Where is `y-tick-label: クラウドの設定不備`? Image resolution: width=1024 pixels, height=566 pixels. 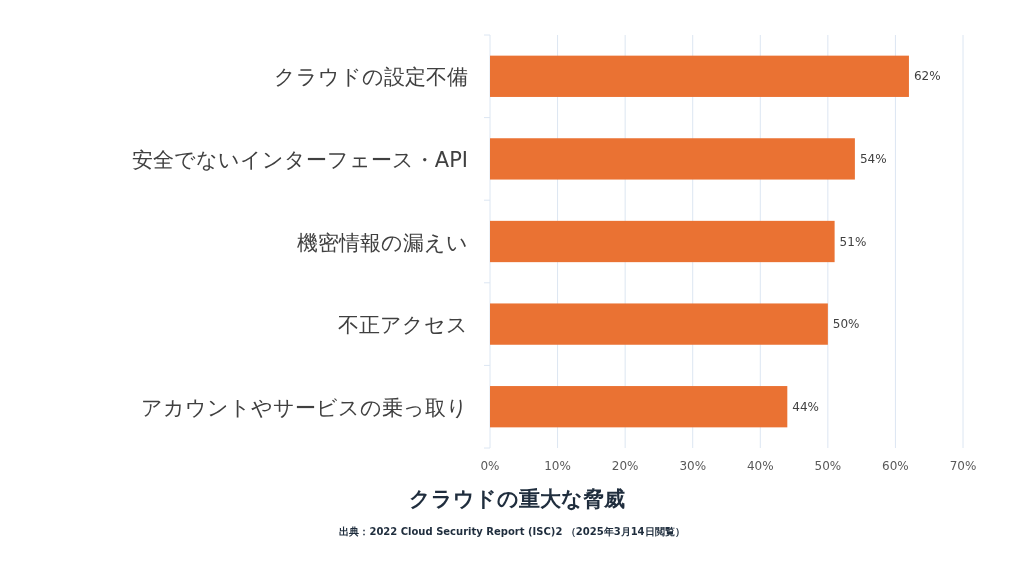 y-tick-label: クラウドの設定不備 is located at coordinates (371, 77).